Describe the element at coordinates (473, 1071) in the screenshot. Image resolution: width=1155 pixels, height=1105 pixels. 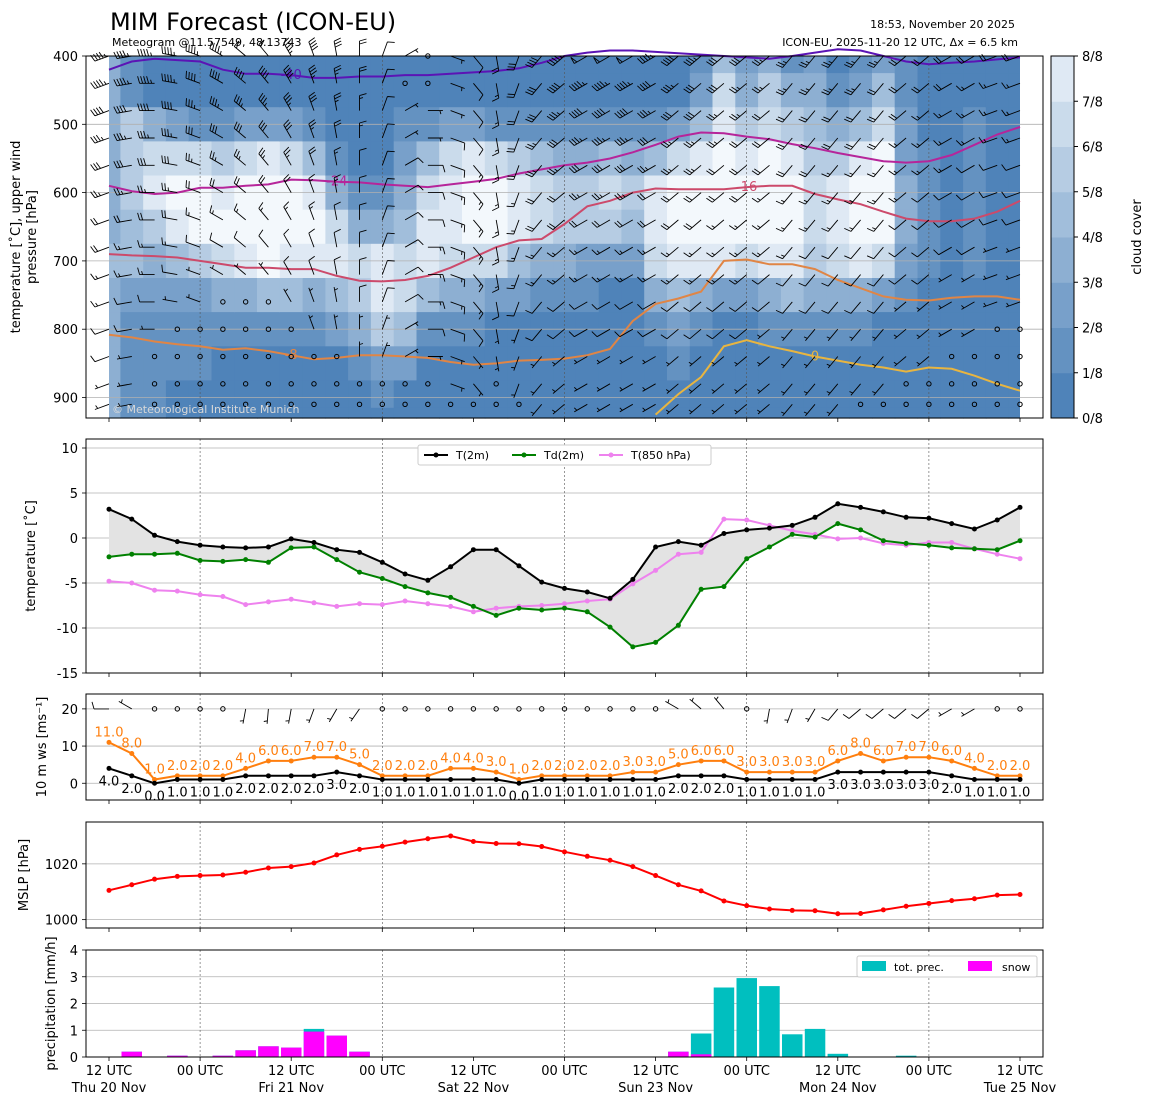
I see `x-tick-label: 12 UTC` at that location.